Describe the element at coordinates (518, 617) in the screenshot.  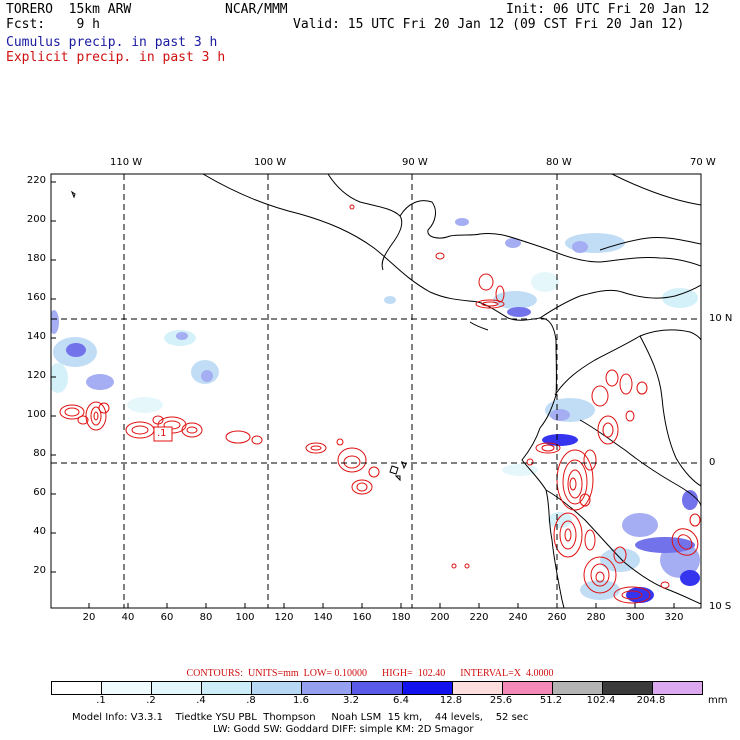
I see `x-tick-label: 240` at that location.